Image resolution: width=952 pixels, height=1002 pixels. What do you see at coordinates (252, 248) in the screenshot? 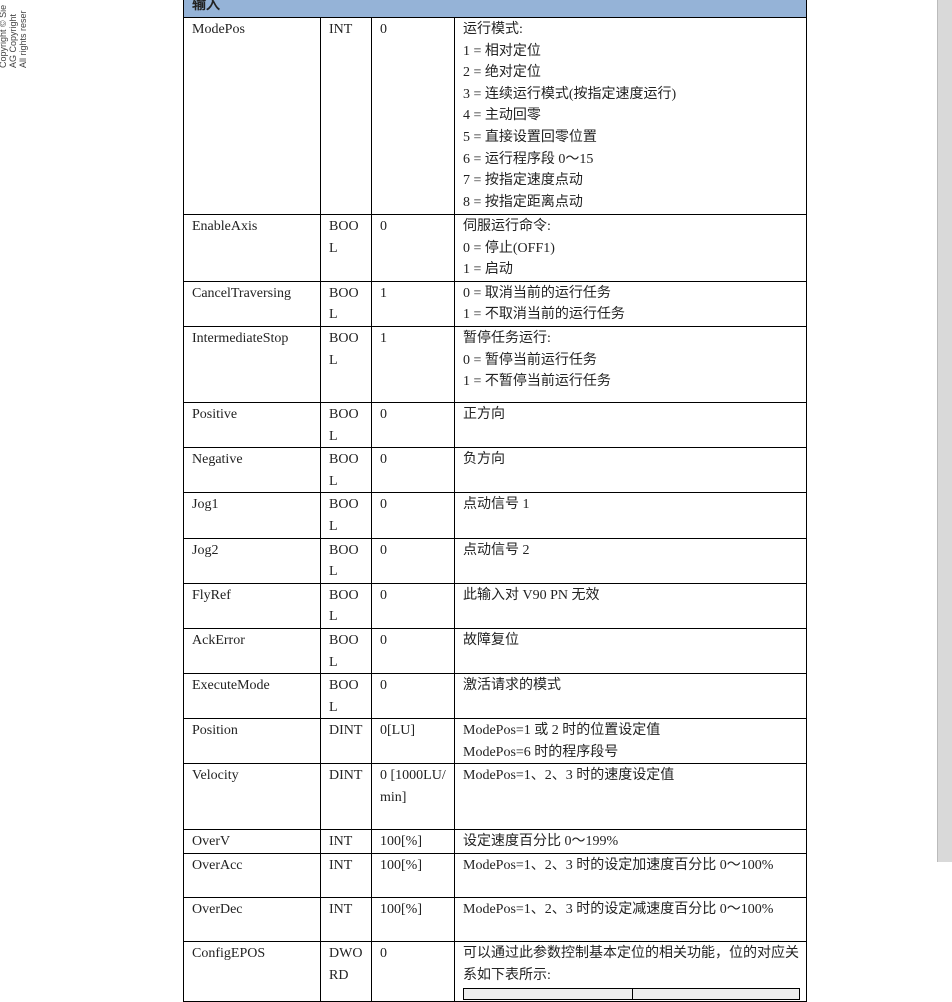
I see `cell-name: EnableAxis` at bounding box center [252, 248].